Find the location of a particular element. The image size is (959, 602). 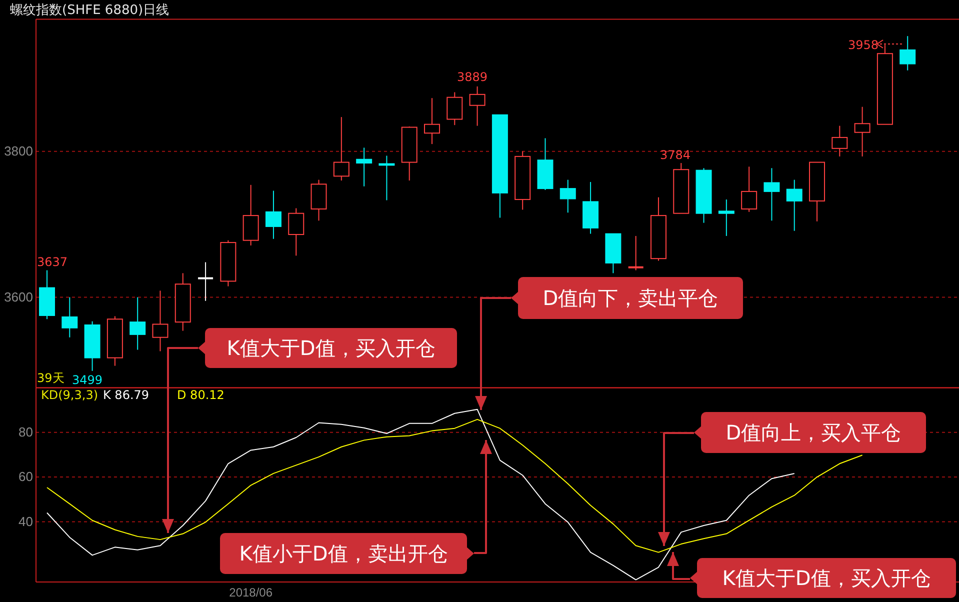

annotation: 3784 is located at coordinates (675, 155).